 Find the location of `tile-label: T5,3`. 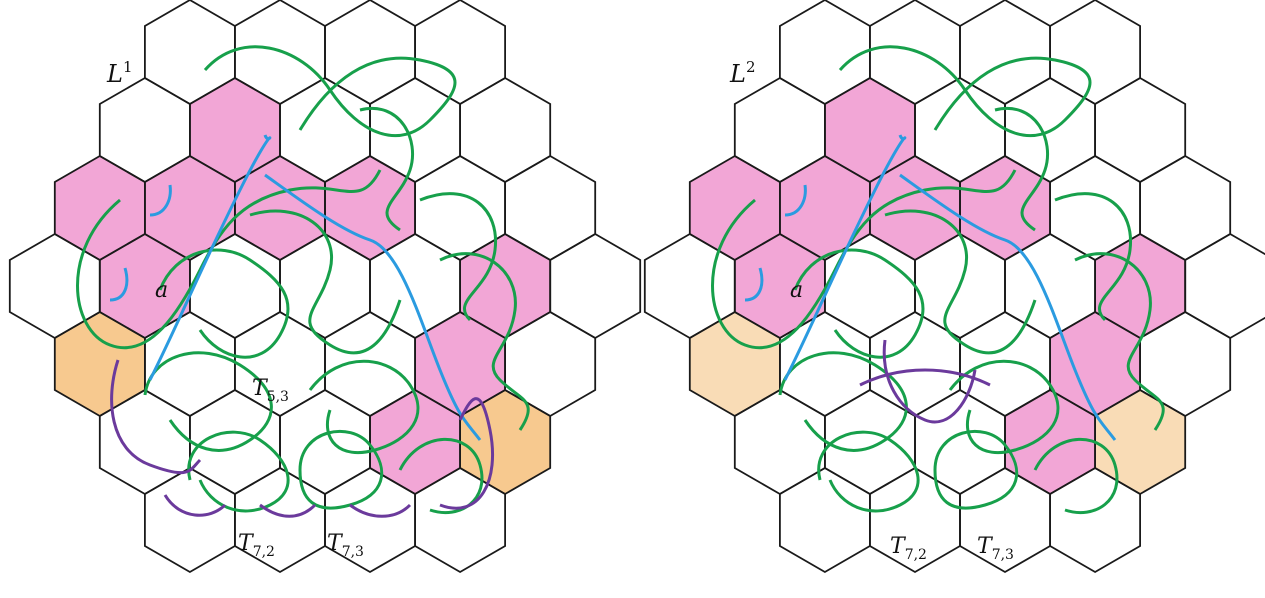

tile-label: T5,3 is located at coordinates (270, 390).